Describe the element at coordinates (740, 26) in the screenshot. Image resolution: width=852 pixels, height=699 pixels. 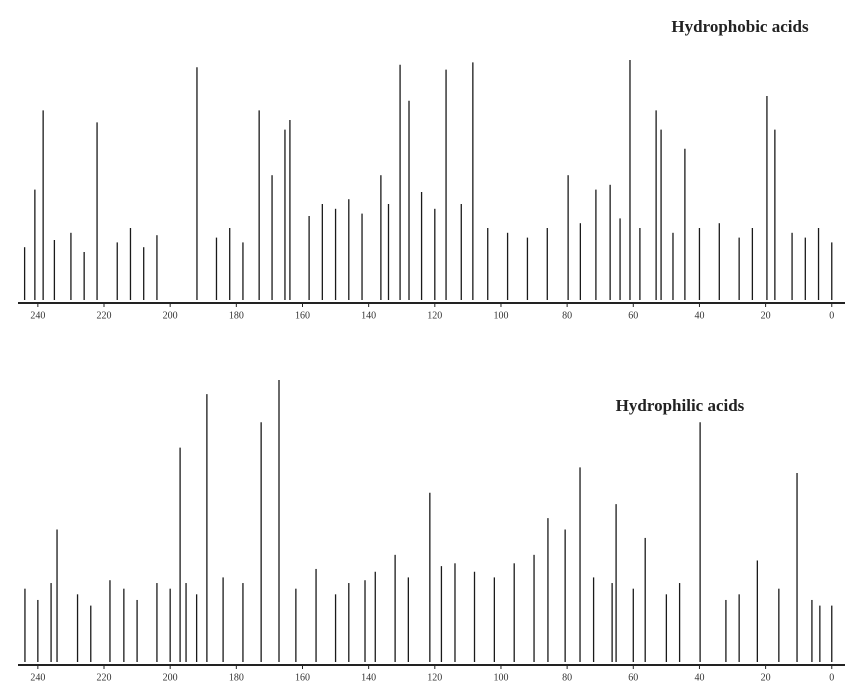
I see `panel-title: Hydrophobic acids` at that location.